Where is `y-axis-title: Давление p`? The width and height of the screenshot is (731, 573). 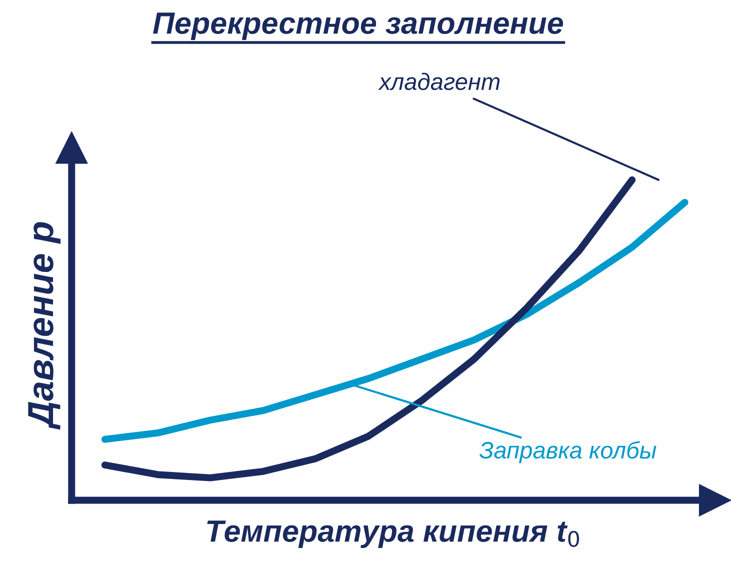 y-axis-title: Давление p is located at coordinates (44, 326).